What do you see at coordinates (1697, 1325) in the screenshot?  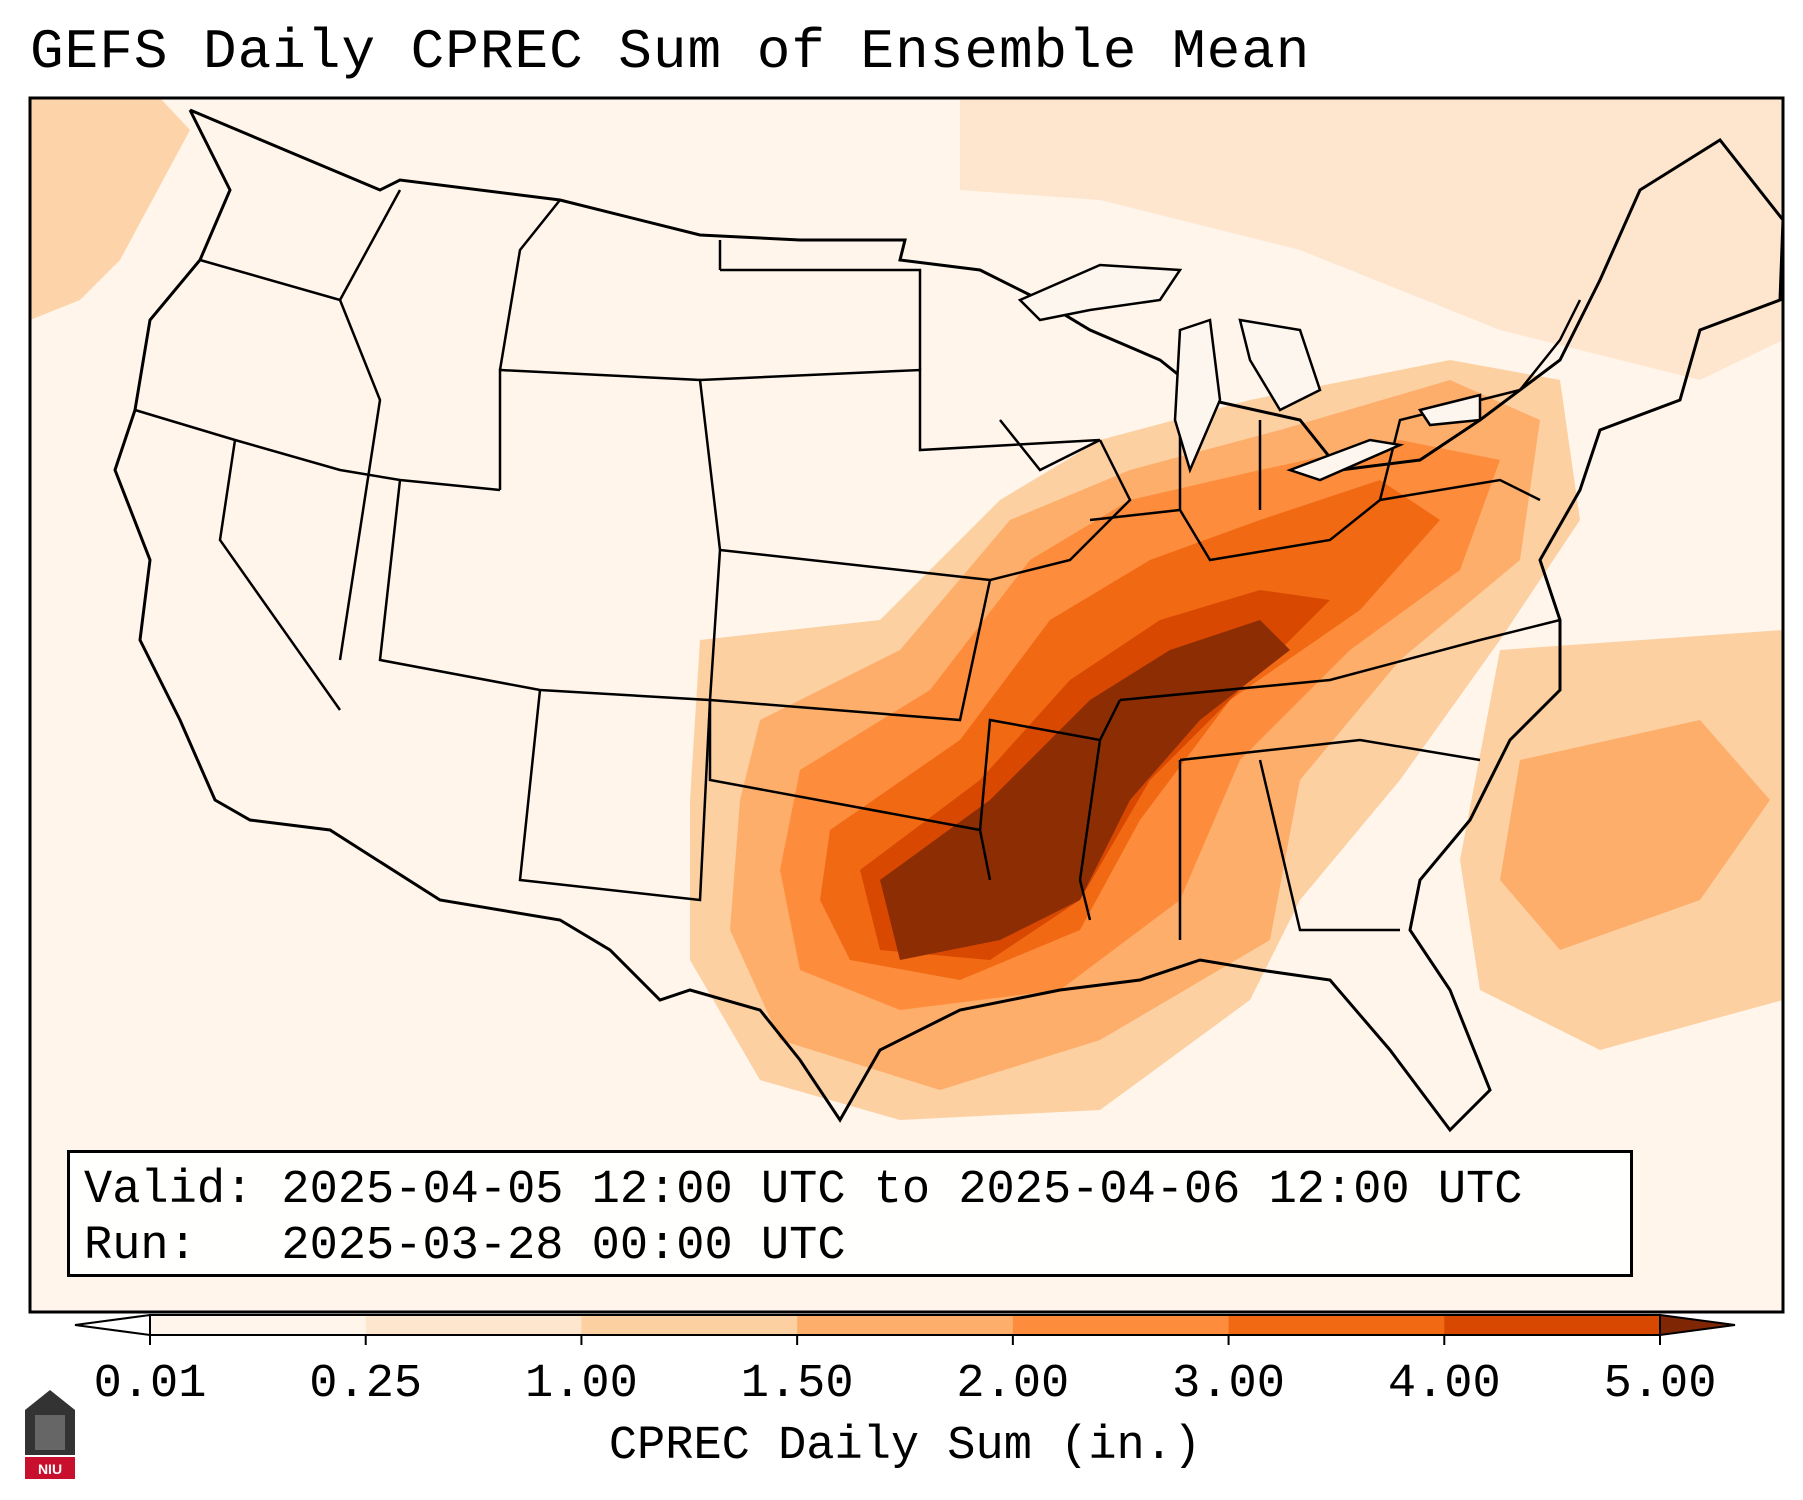 I see `colorbar-over-arrow` at bounding box center [1697, 1325].